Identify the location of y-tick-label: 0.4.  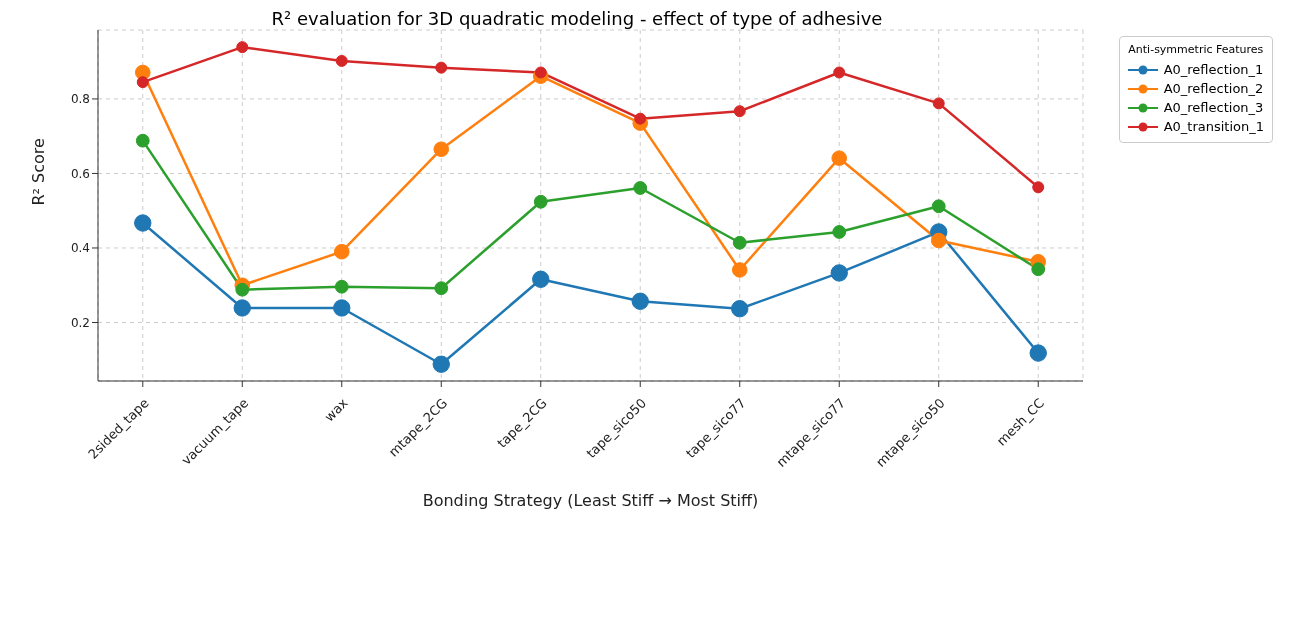
(80, 248).